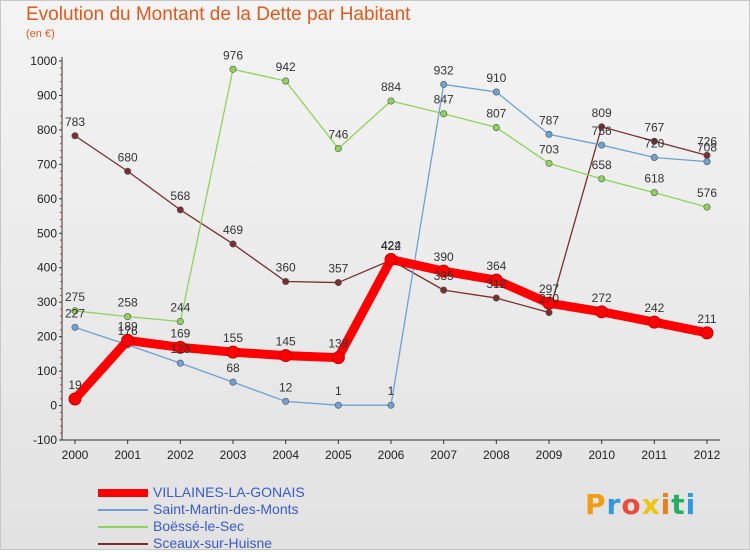 This screenshot has width=750, height=552. What do you see at coordinates (47, 199) in the screenshot?
I see `y-tick-label: 600` at bounding box center [47, 199].